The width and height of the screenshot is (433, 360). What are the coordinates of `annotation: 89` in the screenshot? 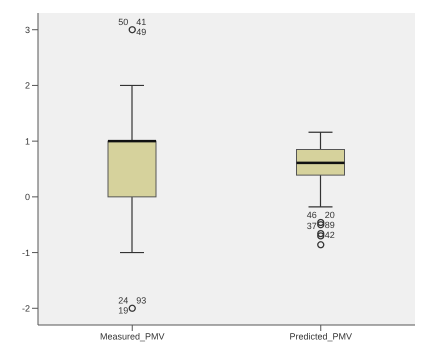 It's located at (329, 225).